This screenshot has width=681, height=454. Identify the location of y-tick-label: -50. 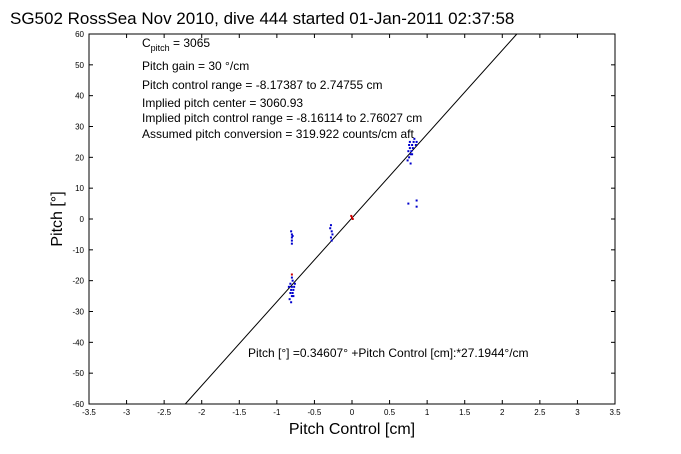
(78, 373).